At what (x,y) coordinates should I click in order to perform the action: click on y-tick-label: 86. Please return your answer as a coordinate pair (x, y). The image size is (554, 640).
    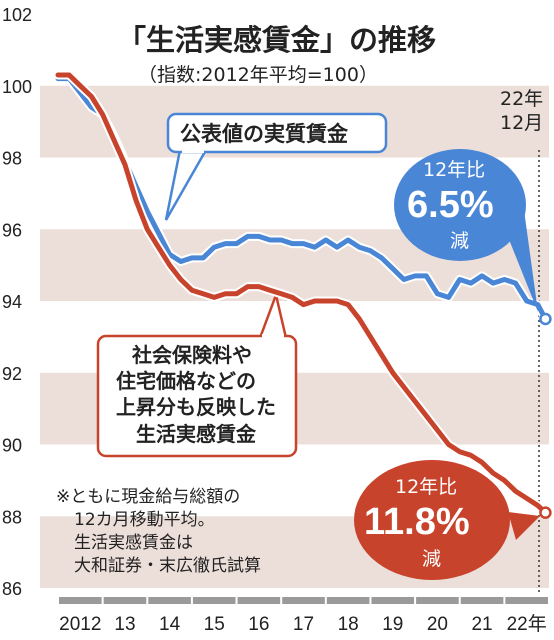
    Looking at the image, I should click on (12, 589).